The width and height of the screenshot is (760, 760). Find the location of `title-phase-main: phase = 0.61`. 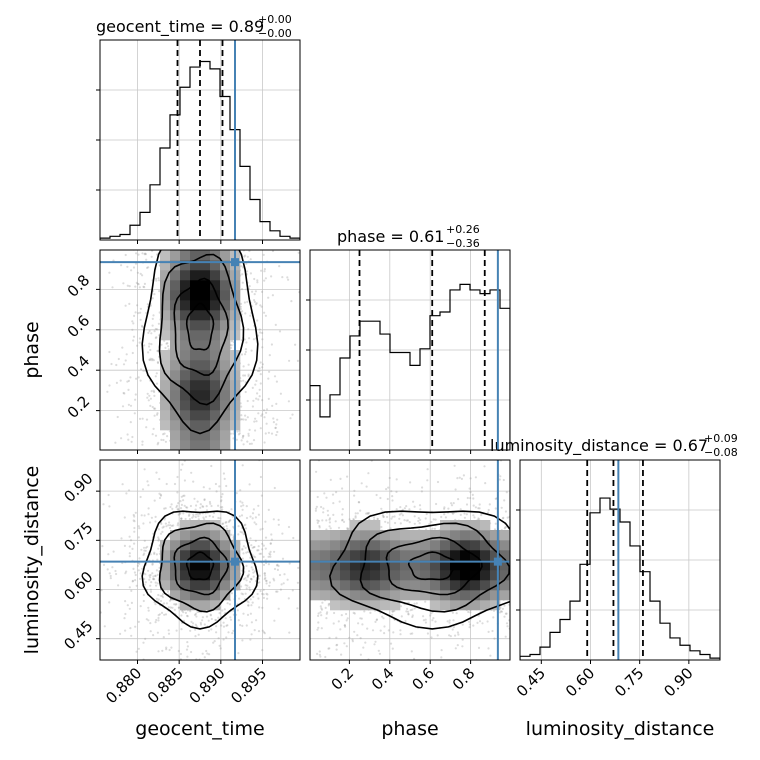

title-phase-main: phase = 0.61 is located at coordinates (390, 236).